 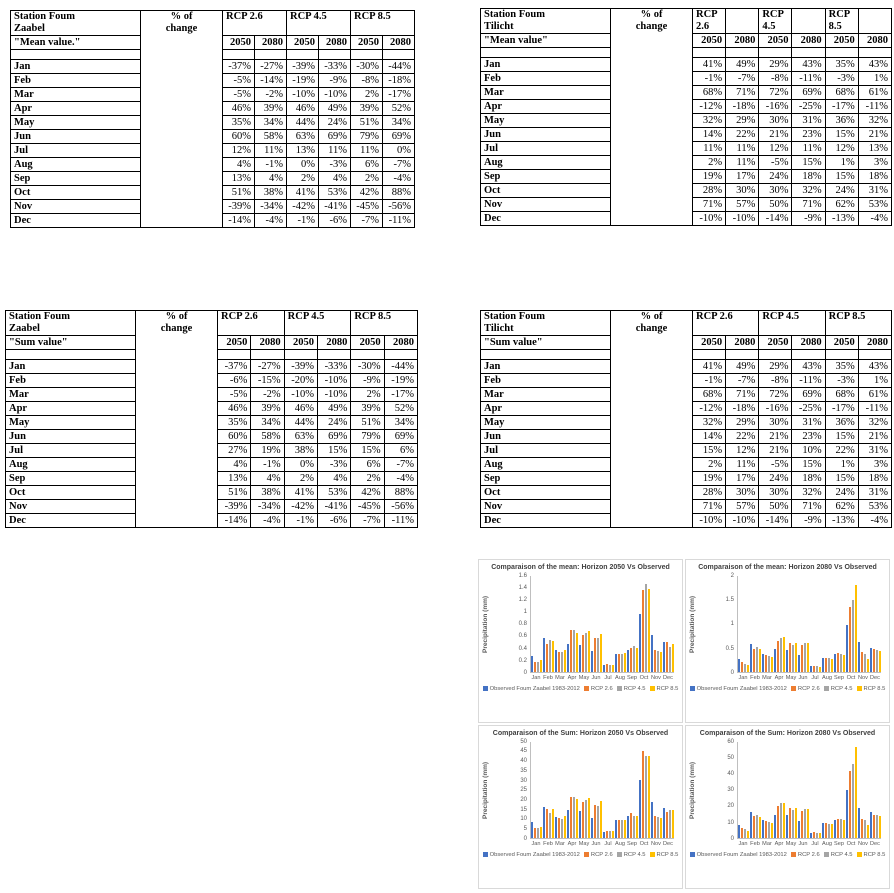 What do you see at coordinates (75, 221) in the screenshot?
I see `month-cell: Dec` at bounding box center [75, 221].